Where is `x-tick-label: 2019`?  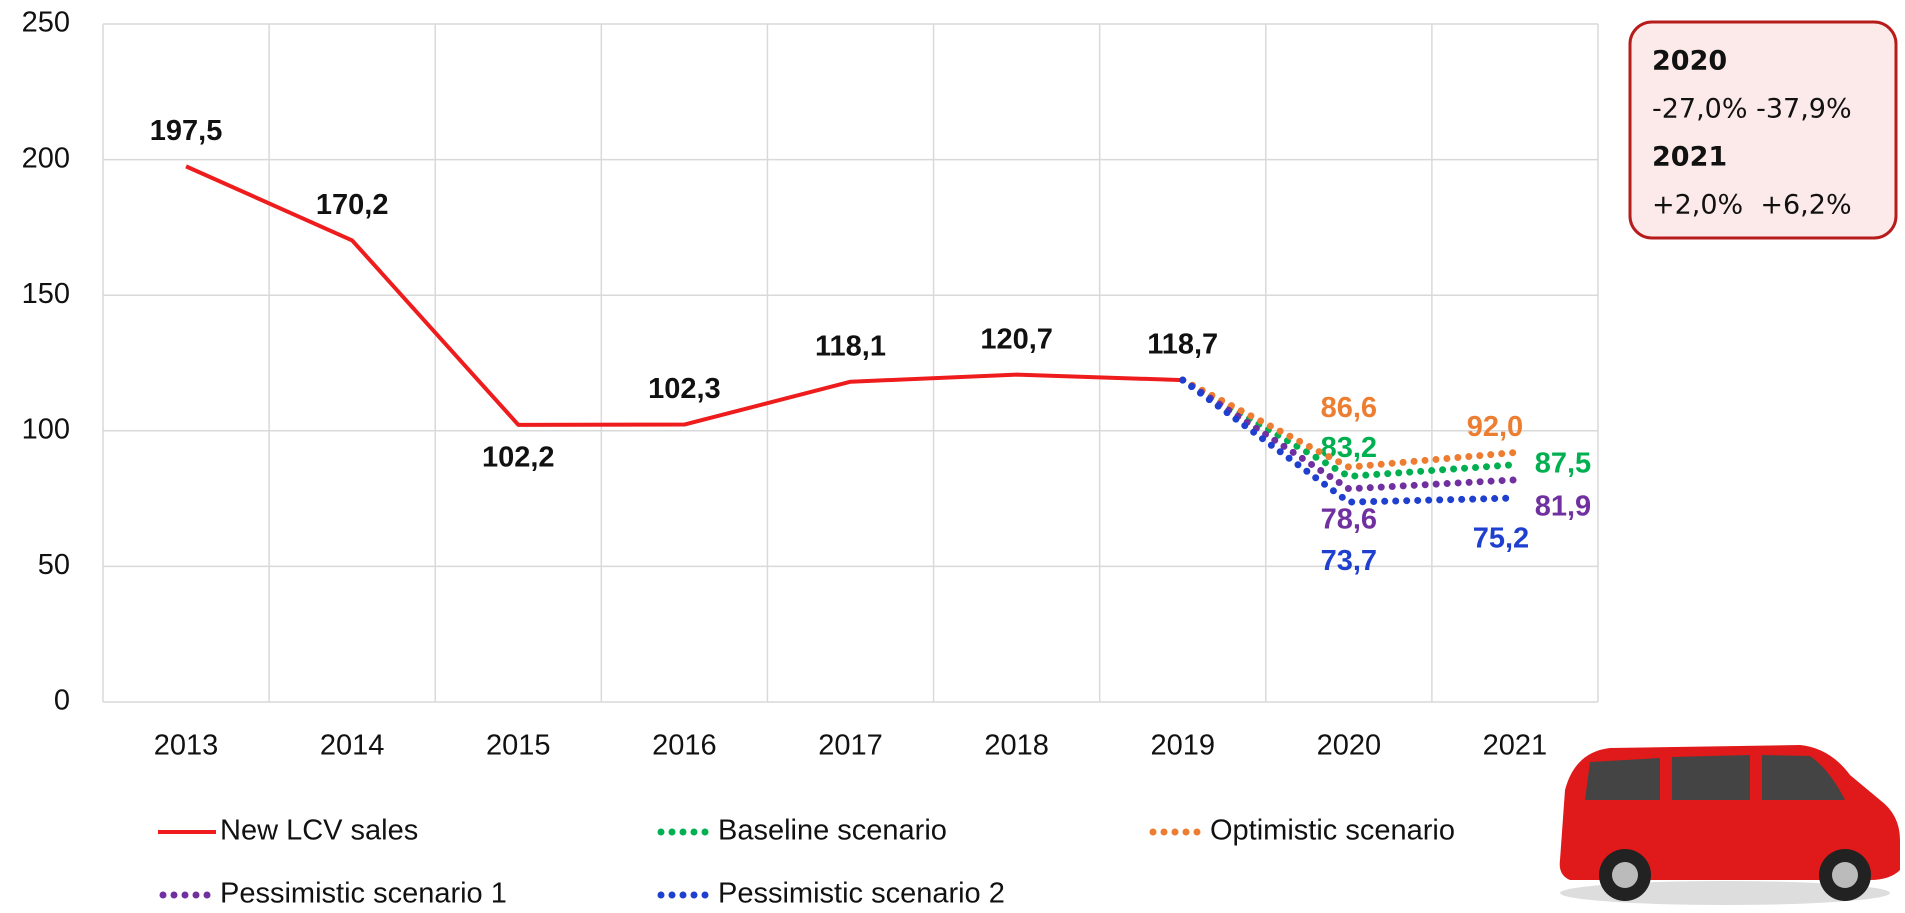
x-tick-label: 2019 is located at coordinates (1182, 746).